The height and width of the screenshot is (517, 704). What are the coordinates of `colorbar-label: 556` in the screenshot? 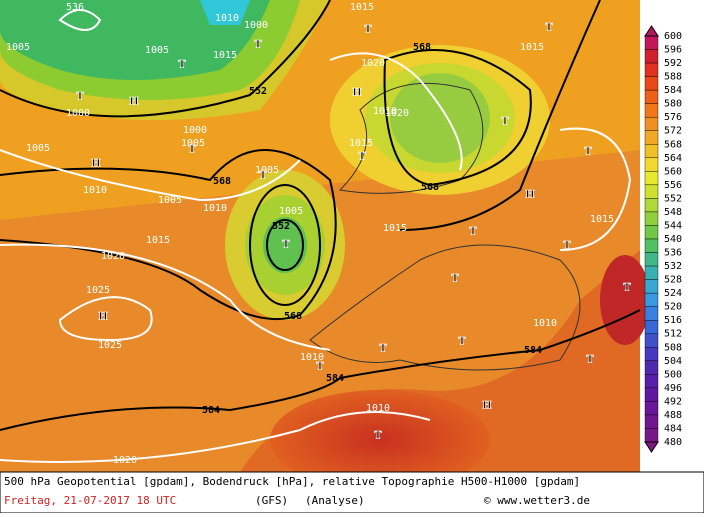 It's located at (673, 185).